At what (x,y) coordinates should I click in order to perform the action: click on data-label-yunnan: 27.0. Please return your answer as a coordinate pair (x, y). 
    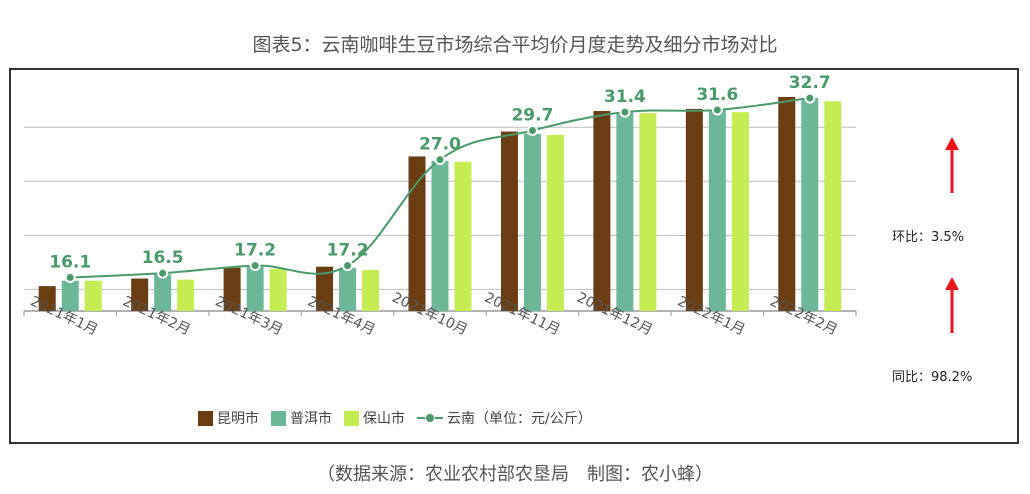
    Looking at the image, I should click on (440, 145).